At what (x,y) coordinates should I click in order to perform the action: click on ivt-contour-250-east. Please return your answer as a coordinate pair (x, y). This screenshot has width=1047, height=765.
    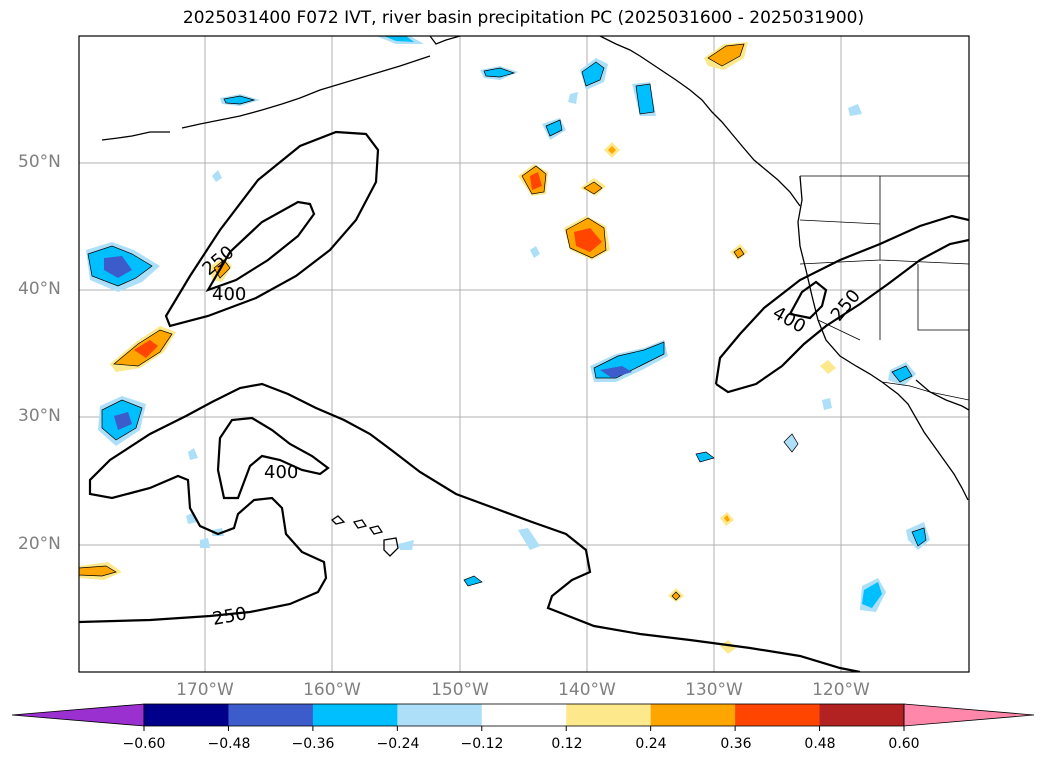
    Looking at the image, I should click on (841, 299).